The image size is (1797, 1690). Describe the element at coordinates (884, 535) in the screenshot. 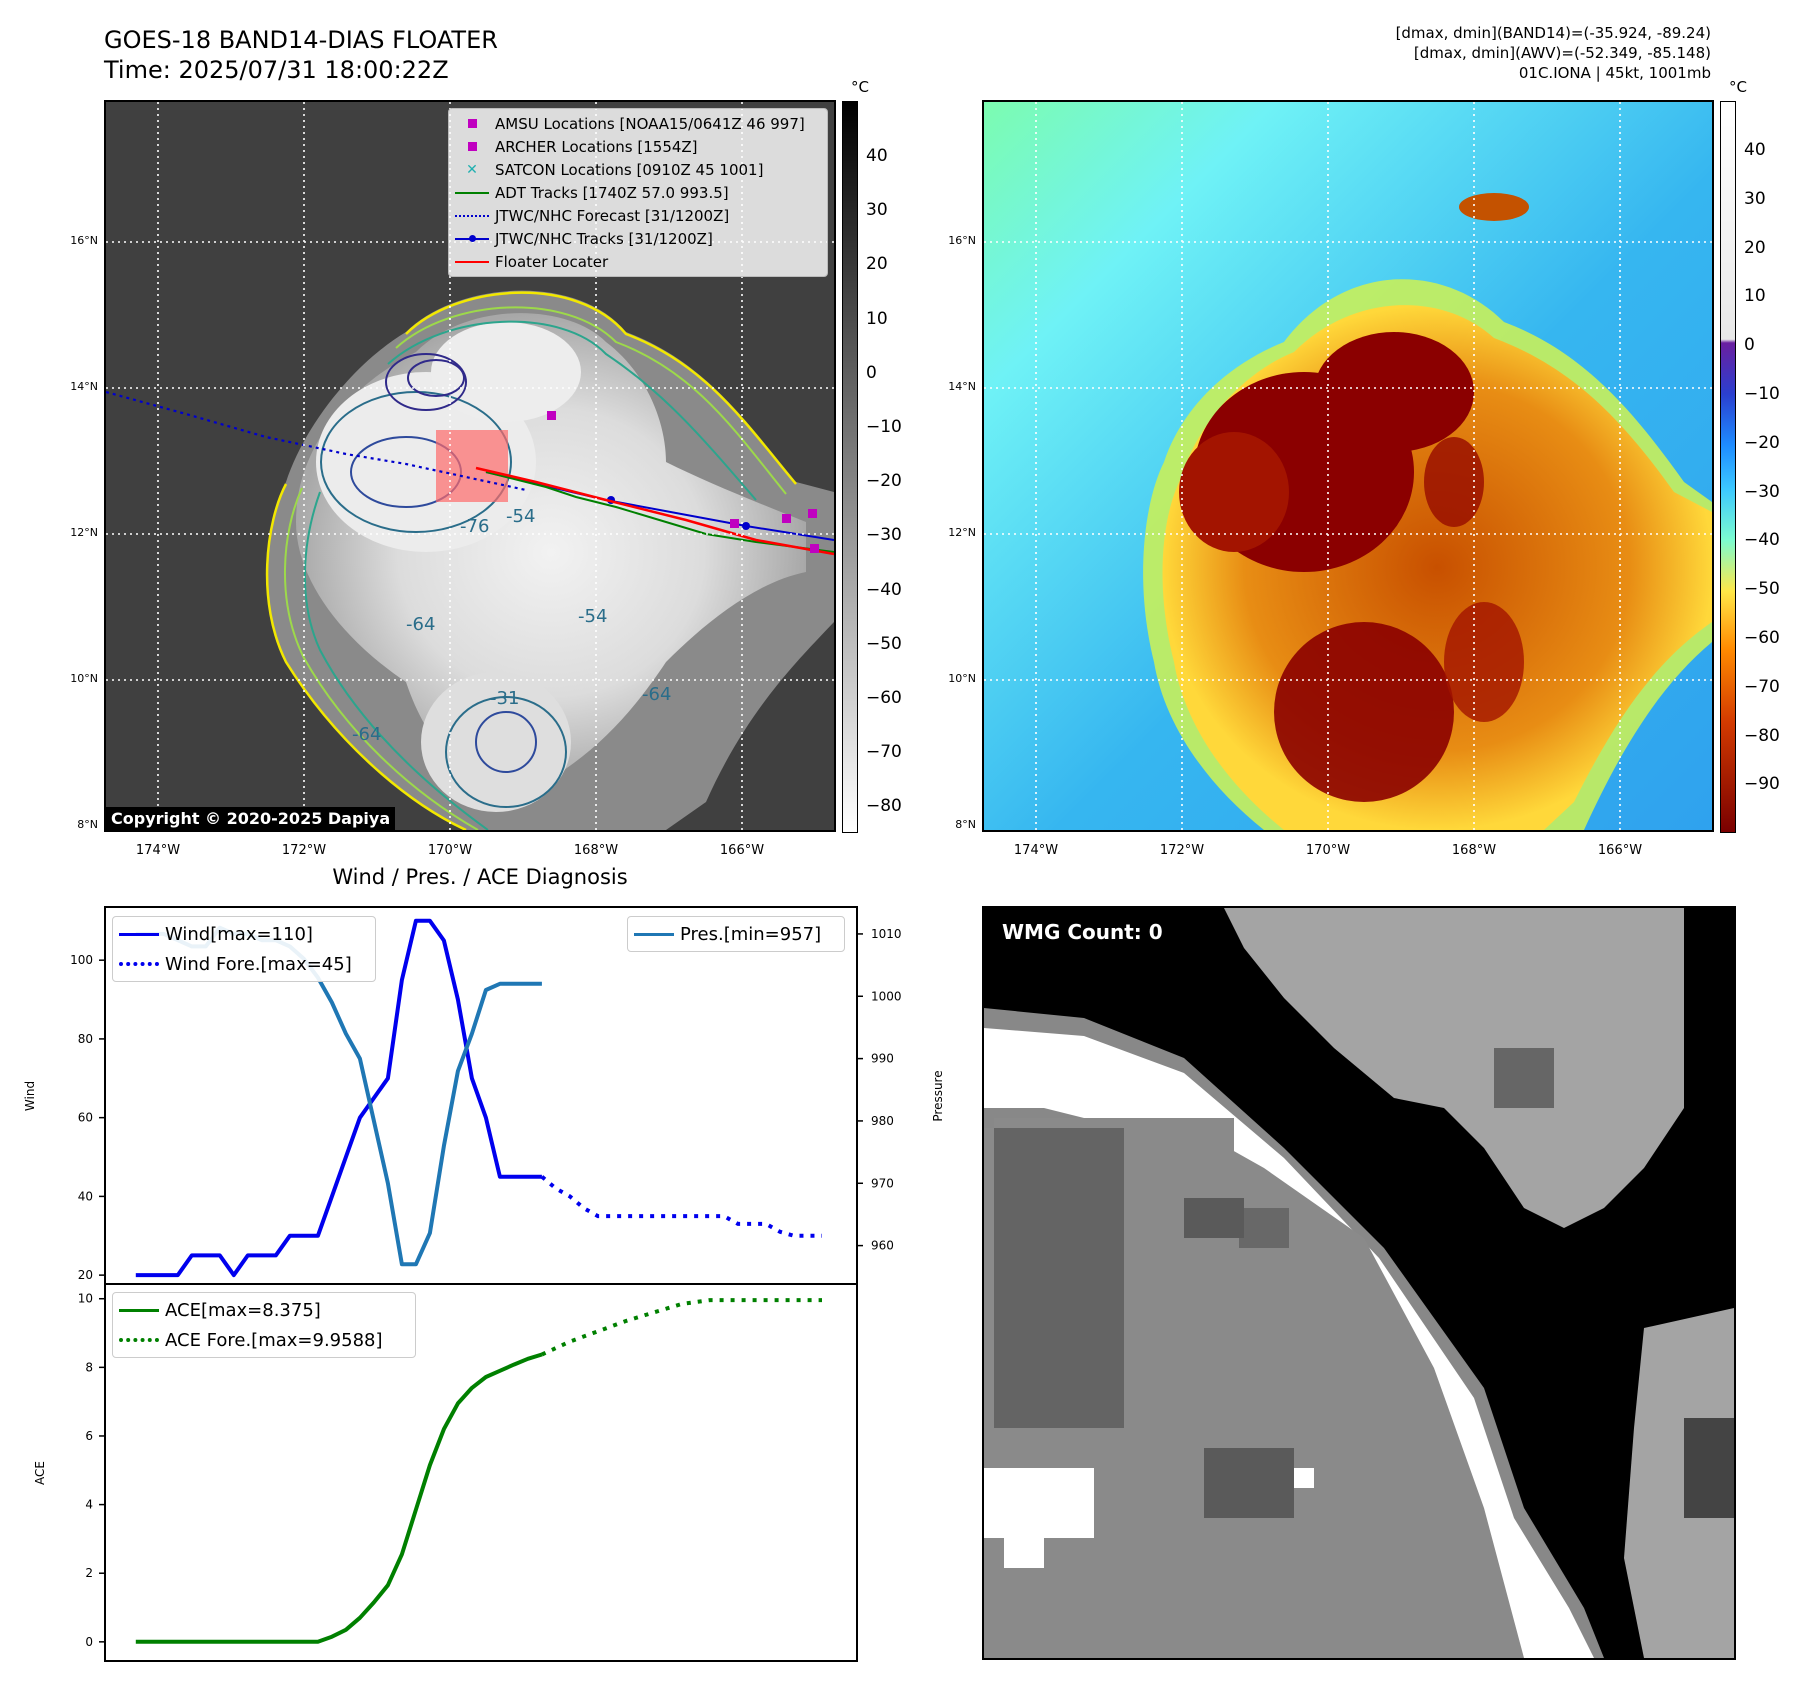

I see `colorbar-tick-label: −30` at that location.